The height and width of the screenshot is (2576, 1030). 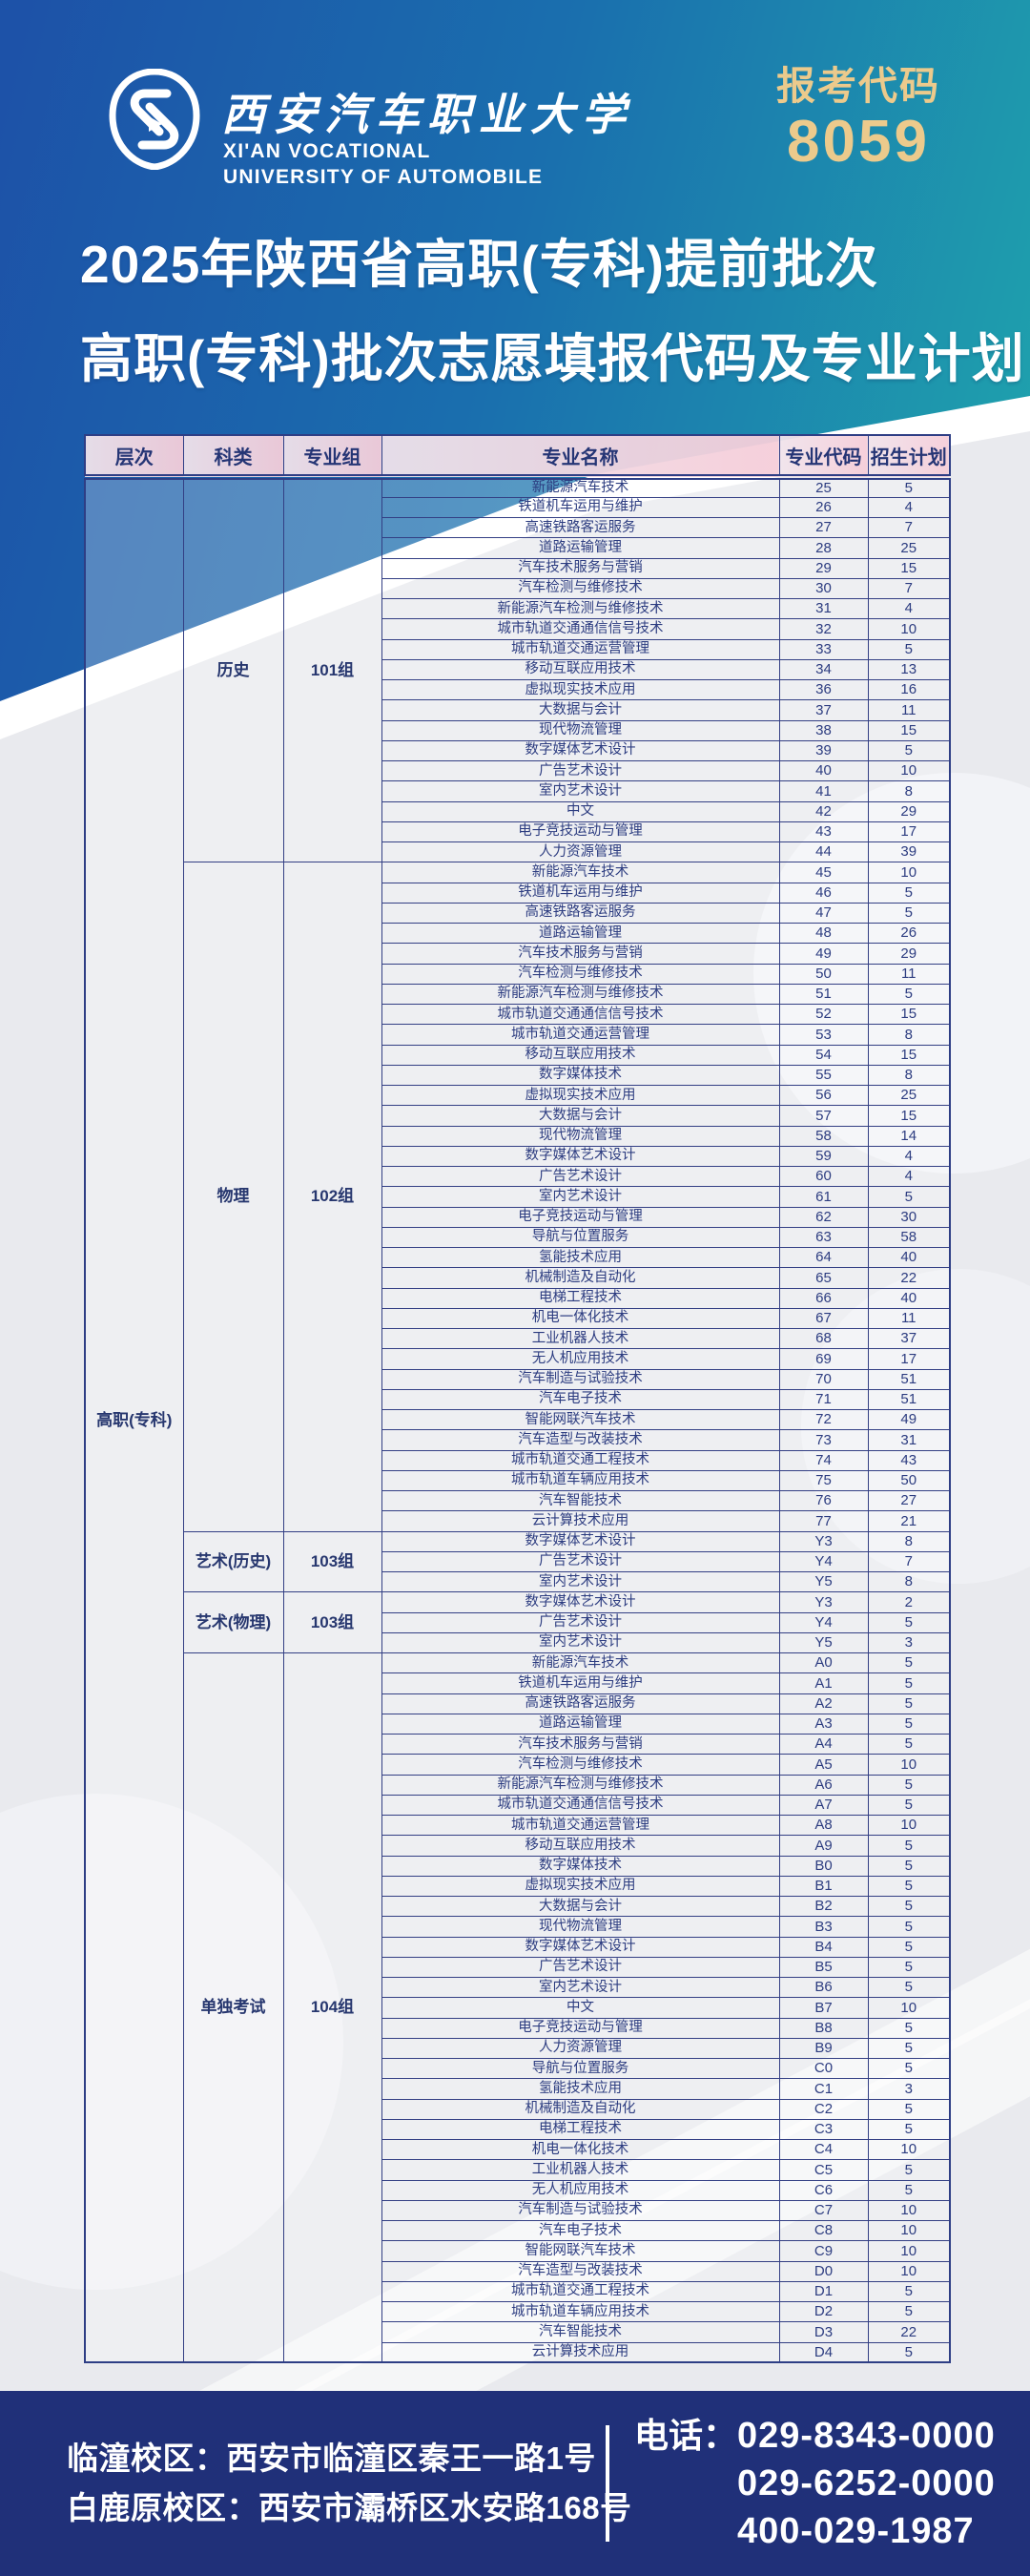 I want to click on code-cell: 29, so click(x=823, y=568).